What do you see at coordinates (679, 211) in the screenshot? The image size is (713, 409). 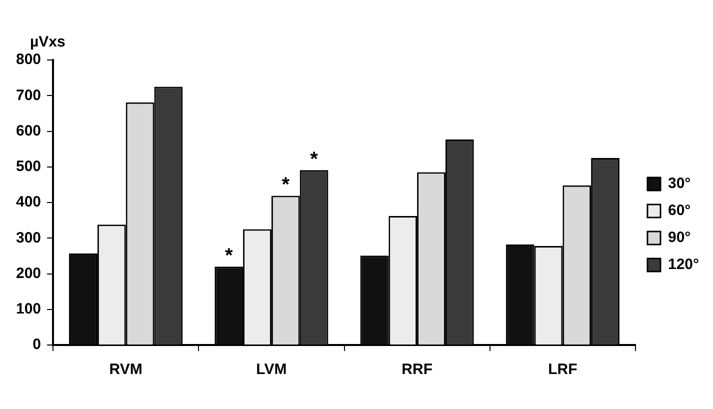 I see `legend-label: 60°` at bounding box center [679, 211].